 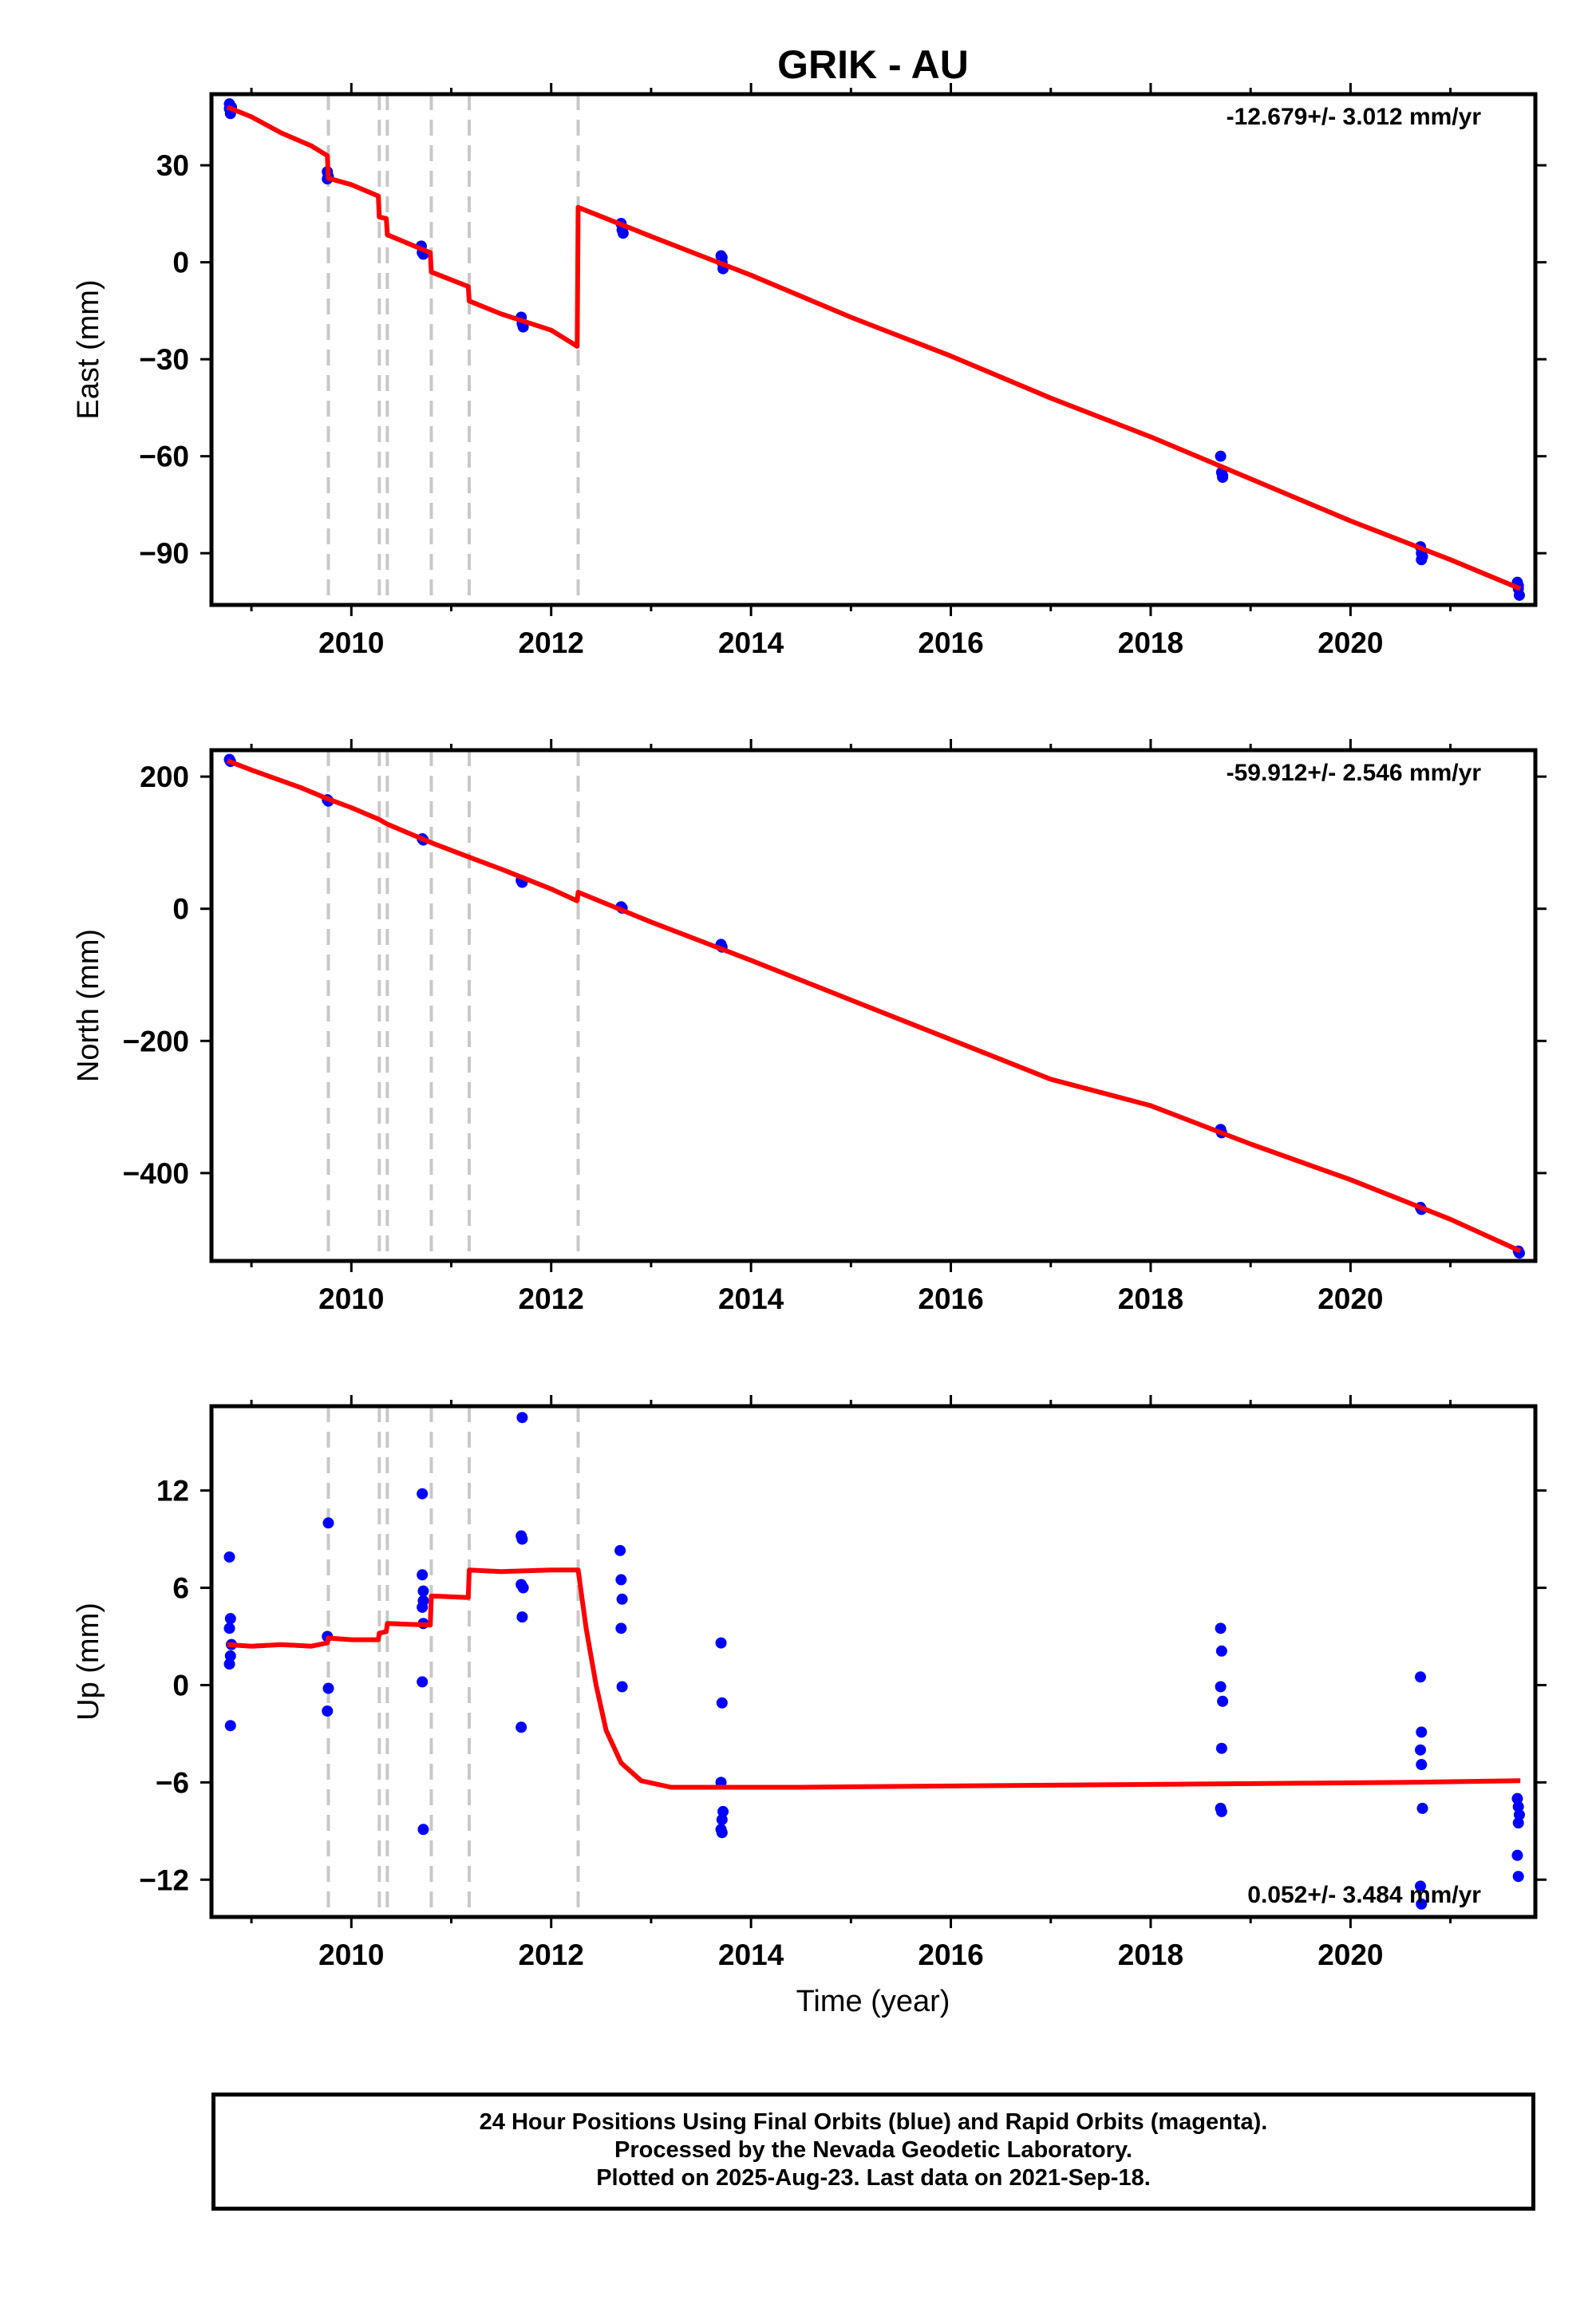 I want to click on x-axis-label: Time (year), so click(x=873, y=2001).